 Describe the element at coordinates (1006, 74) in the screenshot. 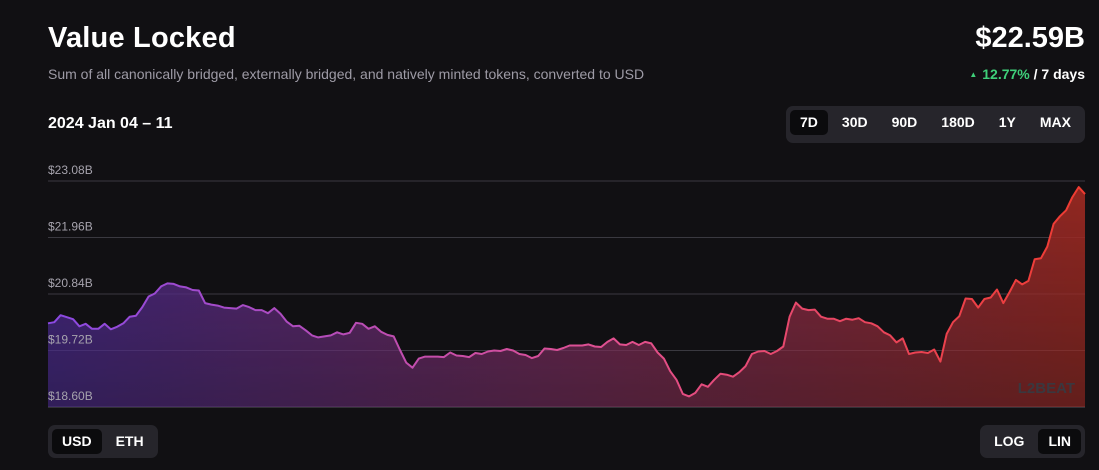

I see `change-percent: 12.77%` at that location.